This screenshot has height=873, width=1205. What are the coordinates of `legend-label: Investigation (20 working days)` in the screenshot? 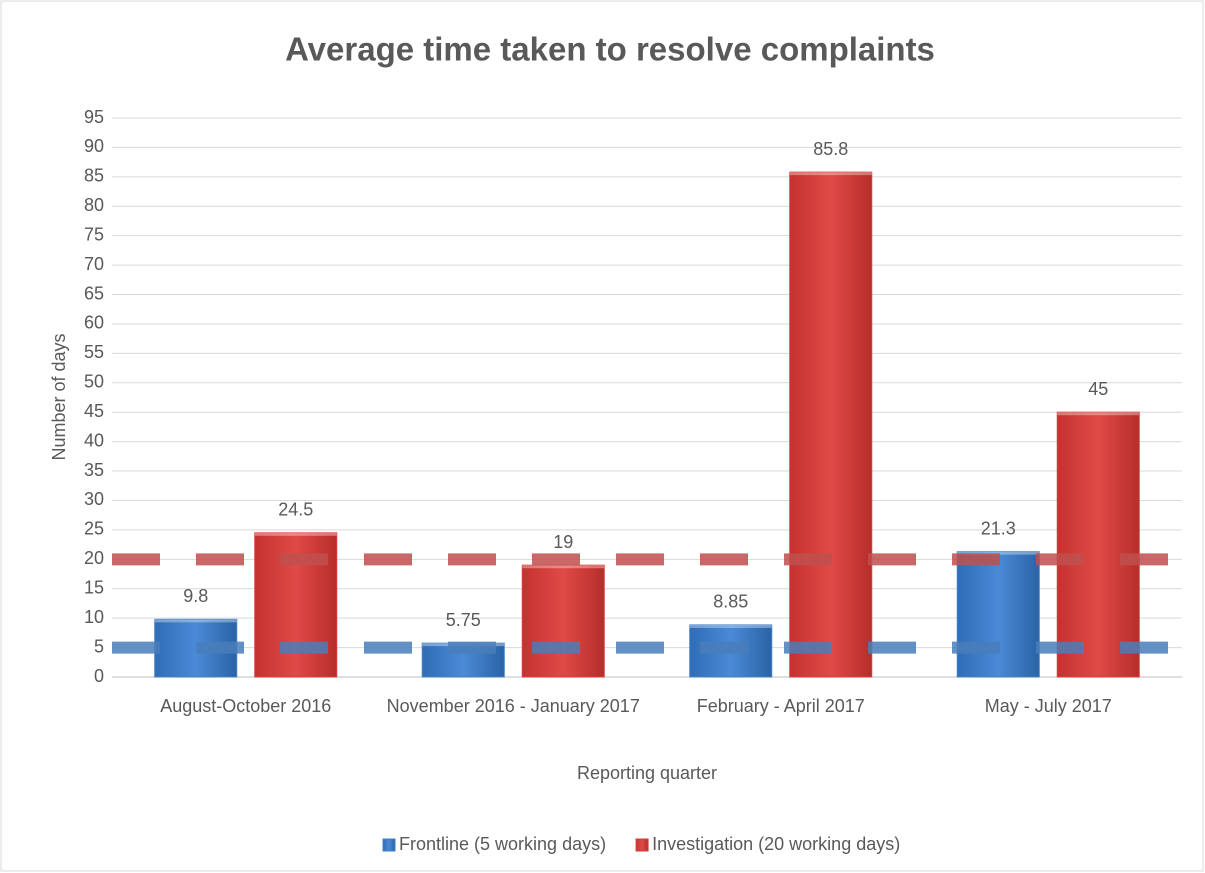 It's located at (776, 844).